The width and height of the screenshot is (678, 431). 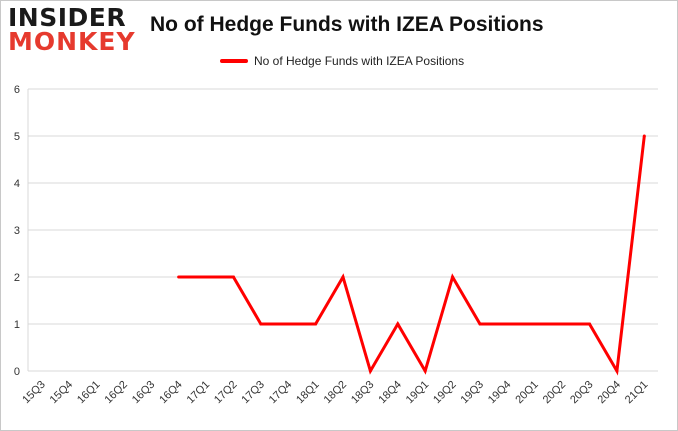 I want to click on y-tick-label: 4, so click(x=17, y=184).